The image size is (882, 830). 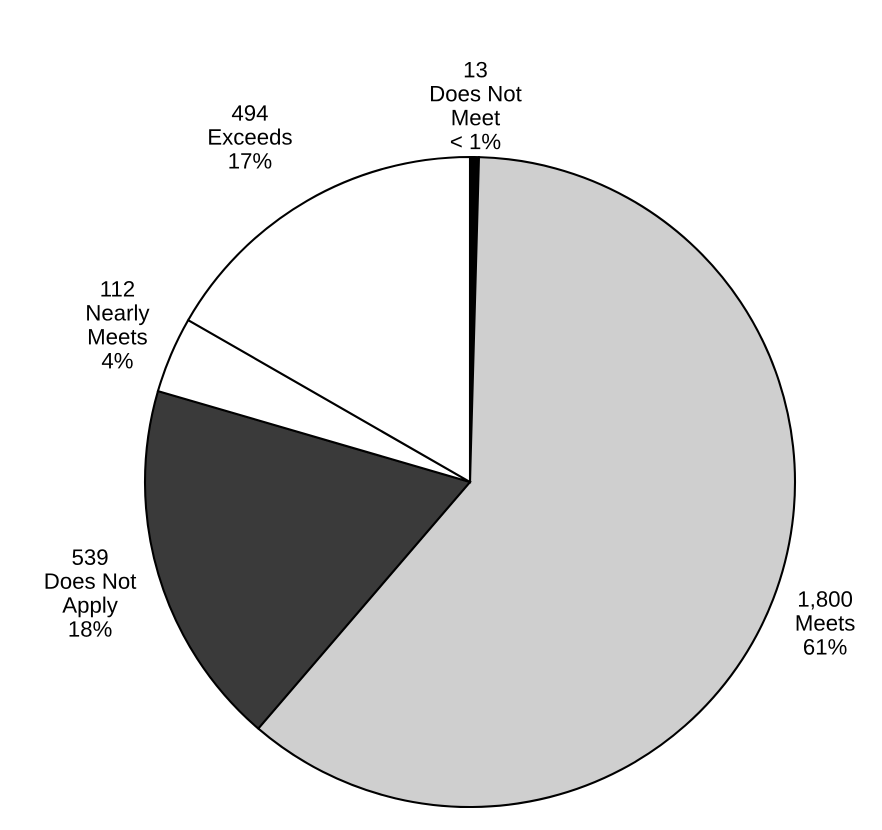 I want to click on data-label: 13, so click(x=475, y=70).